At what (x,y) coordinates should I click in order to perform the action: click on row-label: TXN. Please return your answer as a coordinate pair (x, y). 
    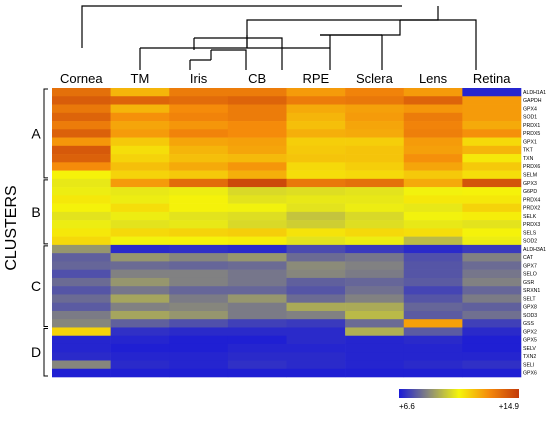
    Looking at the image, I should click on (528, 159).